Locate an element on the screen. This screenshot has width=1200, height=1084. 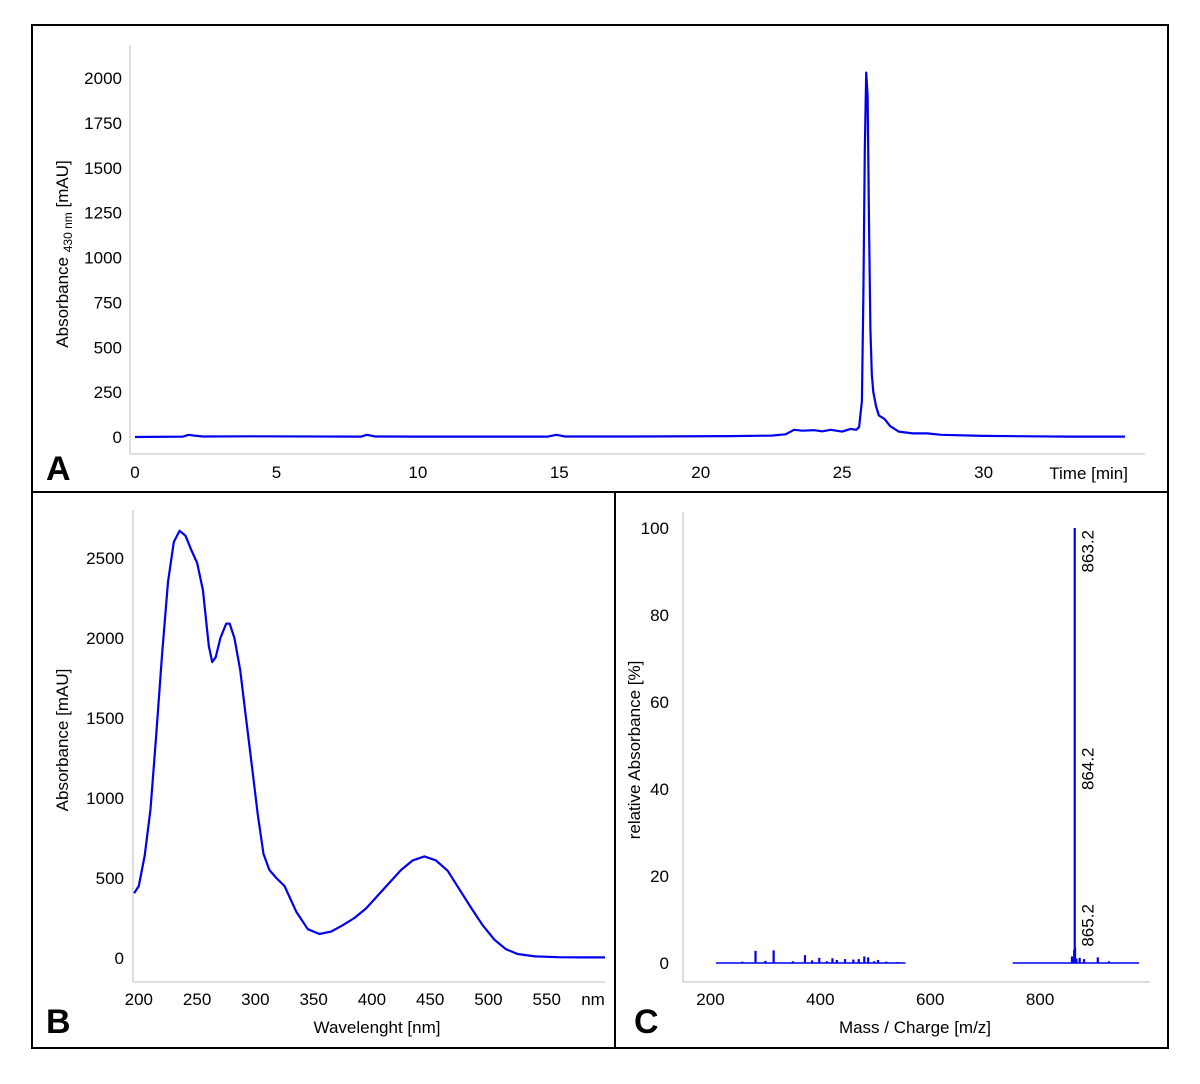
x-tick-label: 300 is located at coordinates (255, 999).